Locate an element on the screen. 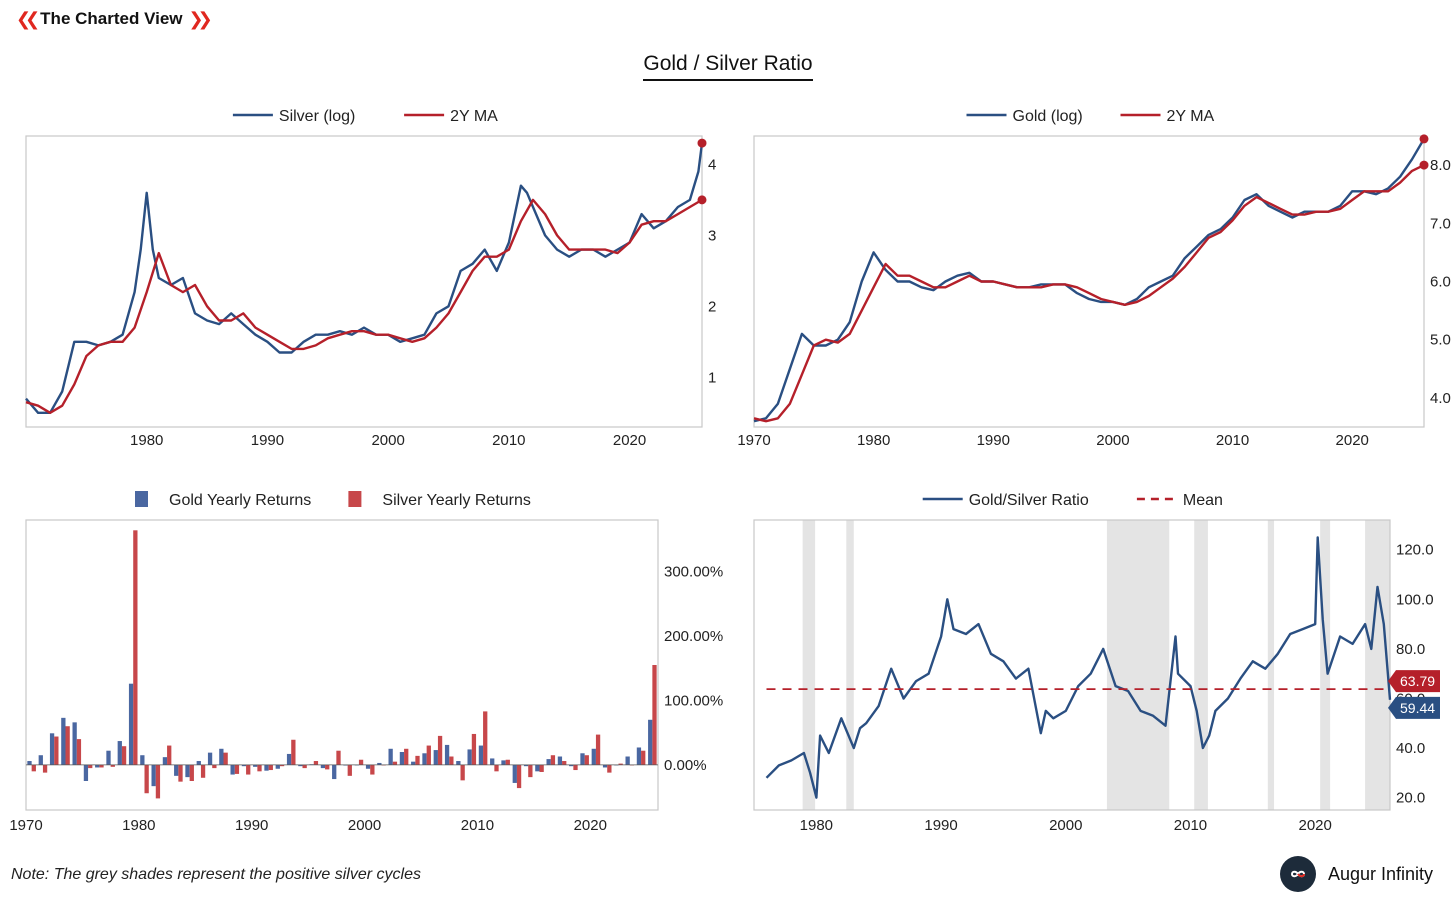 The image size is (1456, 904). brand-name: The Charted View is located at coordinates (111, 18).